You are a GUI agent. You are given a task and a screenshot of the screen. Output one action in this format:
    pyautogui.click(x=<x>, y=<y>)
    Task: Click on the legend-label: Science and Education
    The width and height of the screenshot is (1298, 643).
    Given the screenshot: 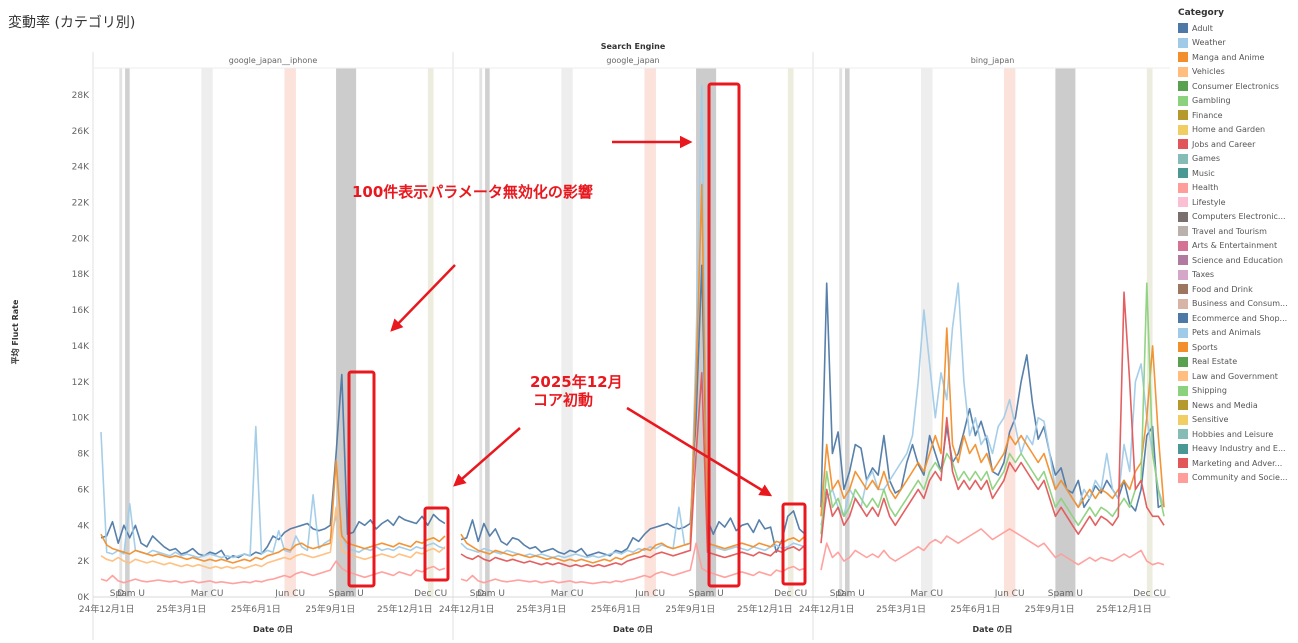 What is the action you would take?
    pyautogui.click(x=1237, y=260)
    